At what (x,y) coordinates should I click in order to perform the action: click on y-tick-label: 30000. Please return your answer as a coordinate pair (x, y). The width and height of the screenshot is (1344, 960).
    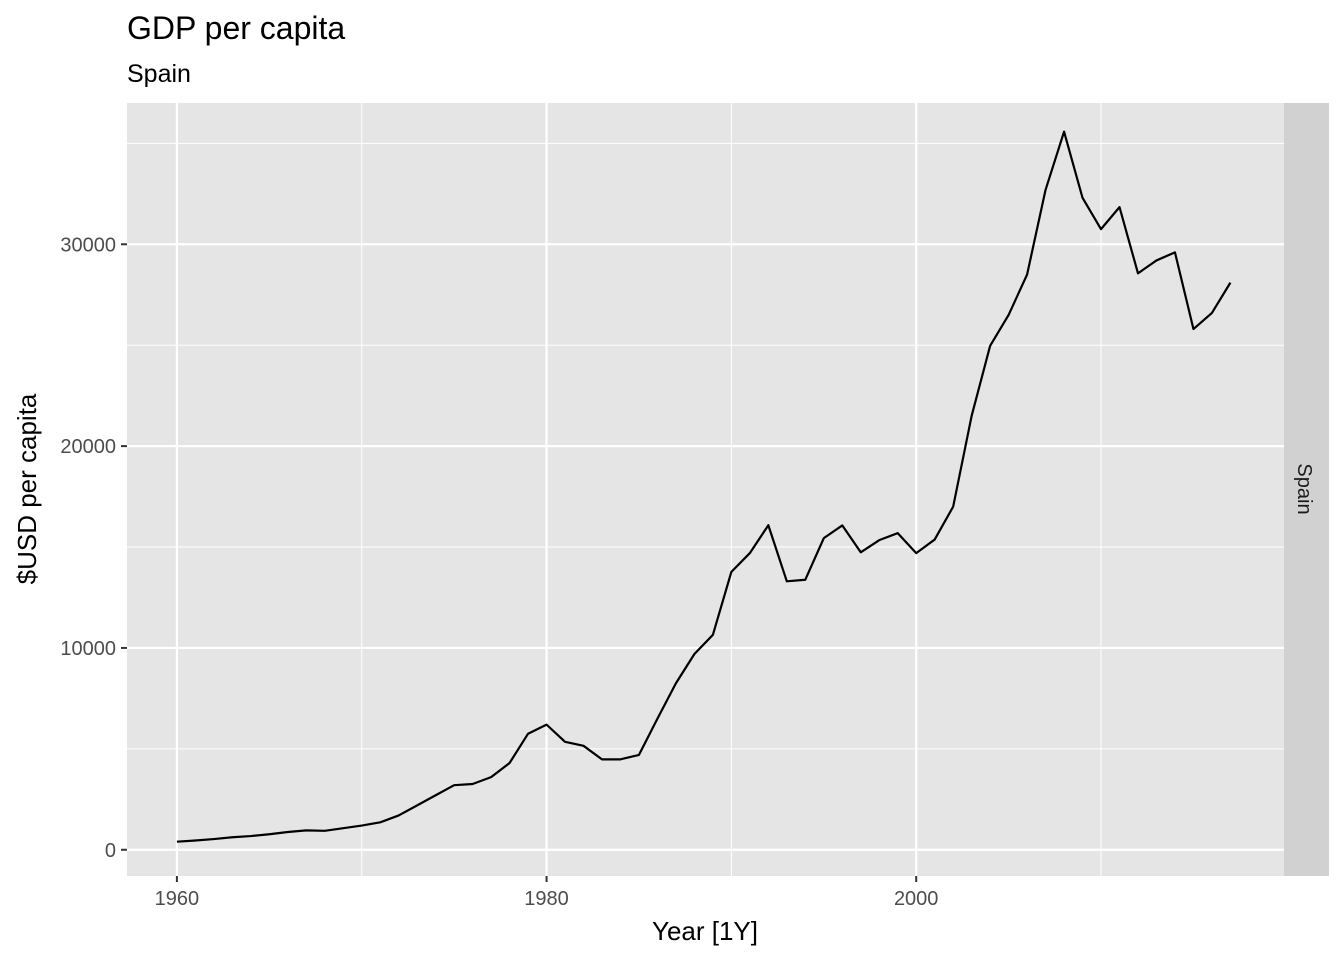
    Looking at the image, I should click on (88, 245).